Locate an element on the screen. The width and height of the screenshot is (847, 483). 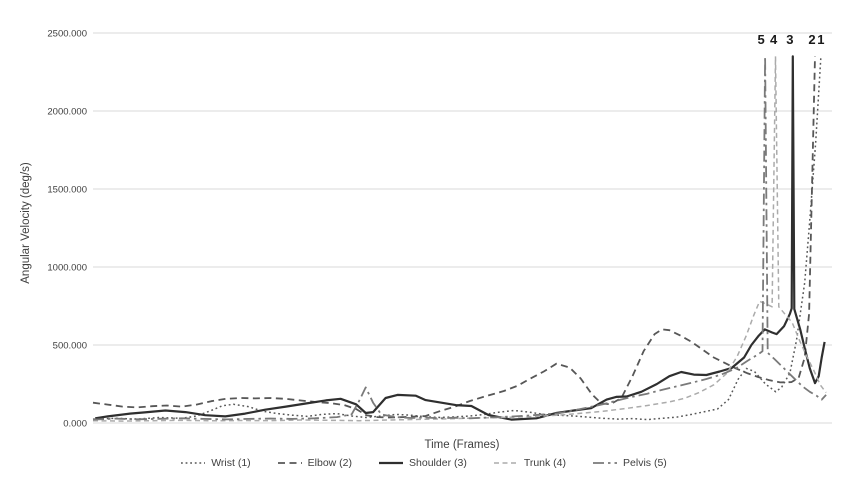
legend-item-trunk: Trunk (4) is located at coordinates (529, 463).